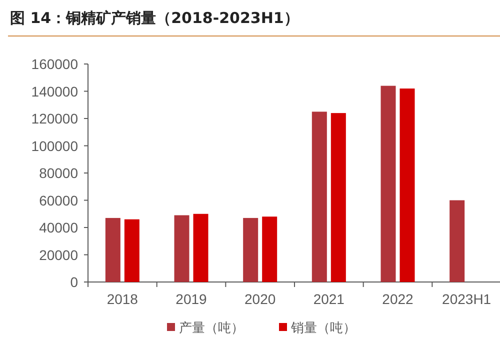  What do you see at coordinates (398, 299) in the screenshot?
I see `x-tick-label: 2022` at bounding box center [398, 299].